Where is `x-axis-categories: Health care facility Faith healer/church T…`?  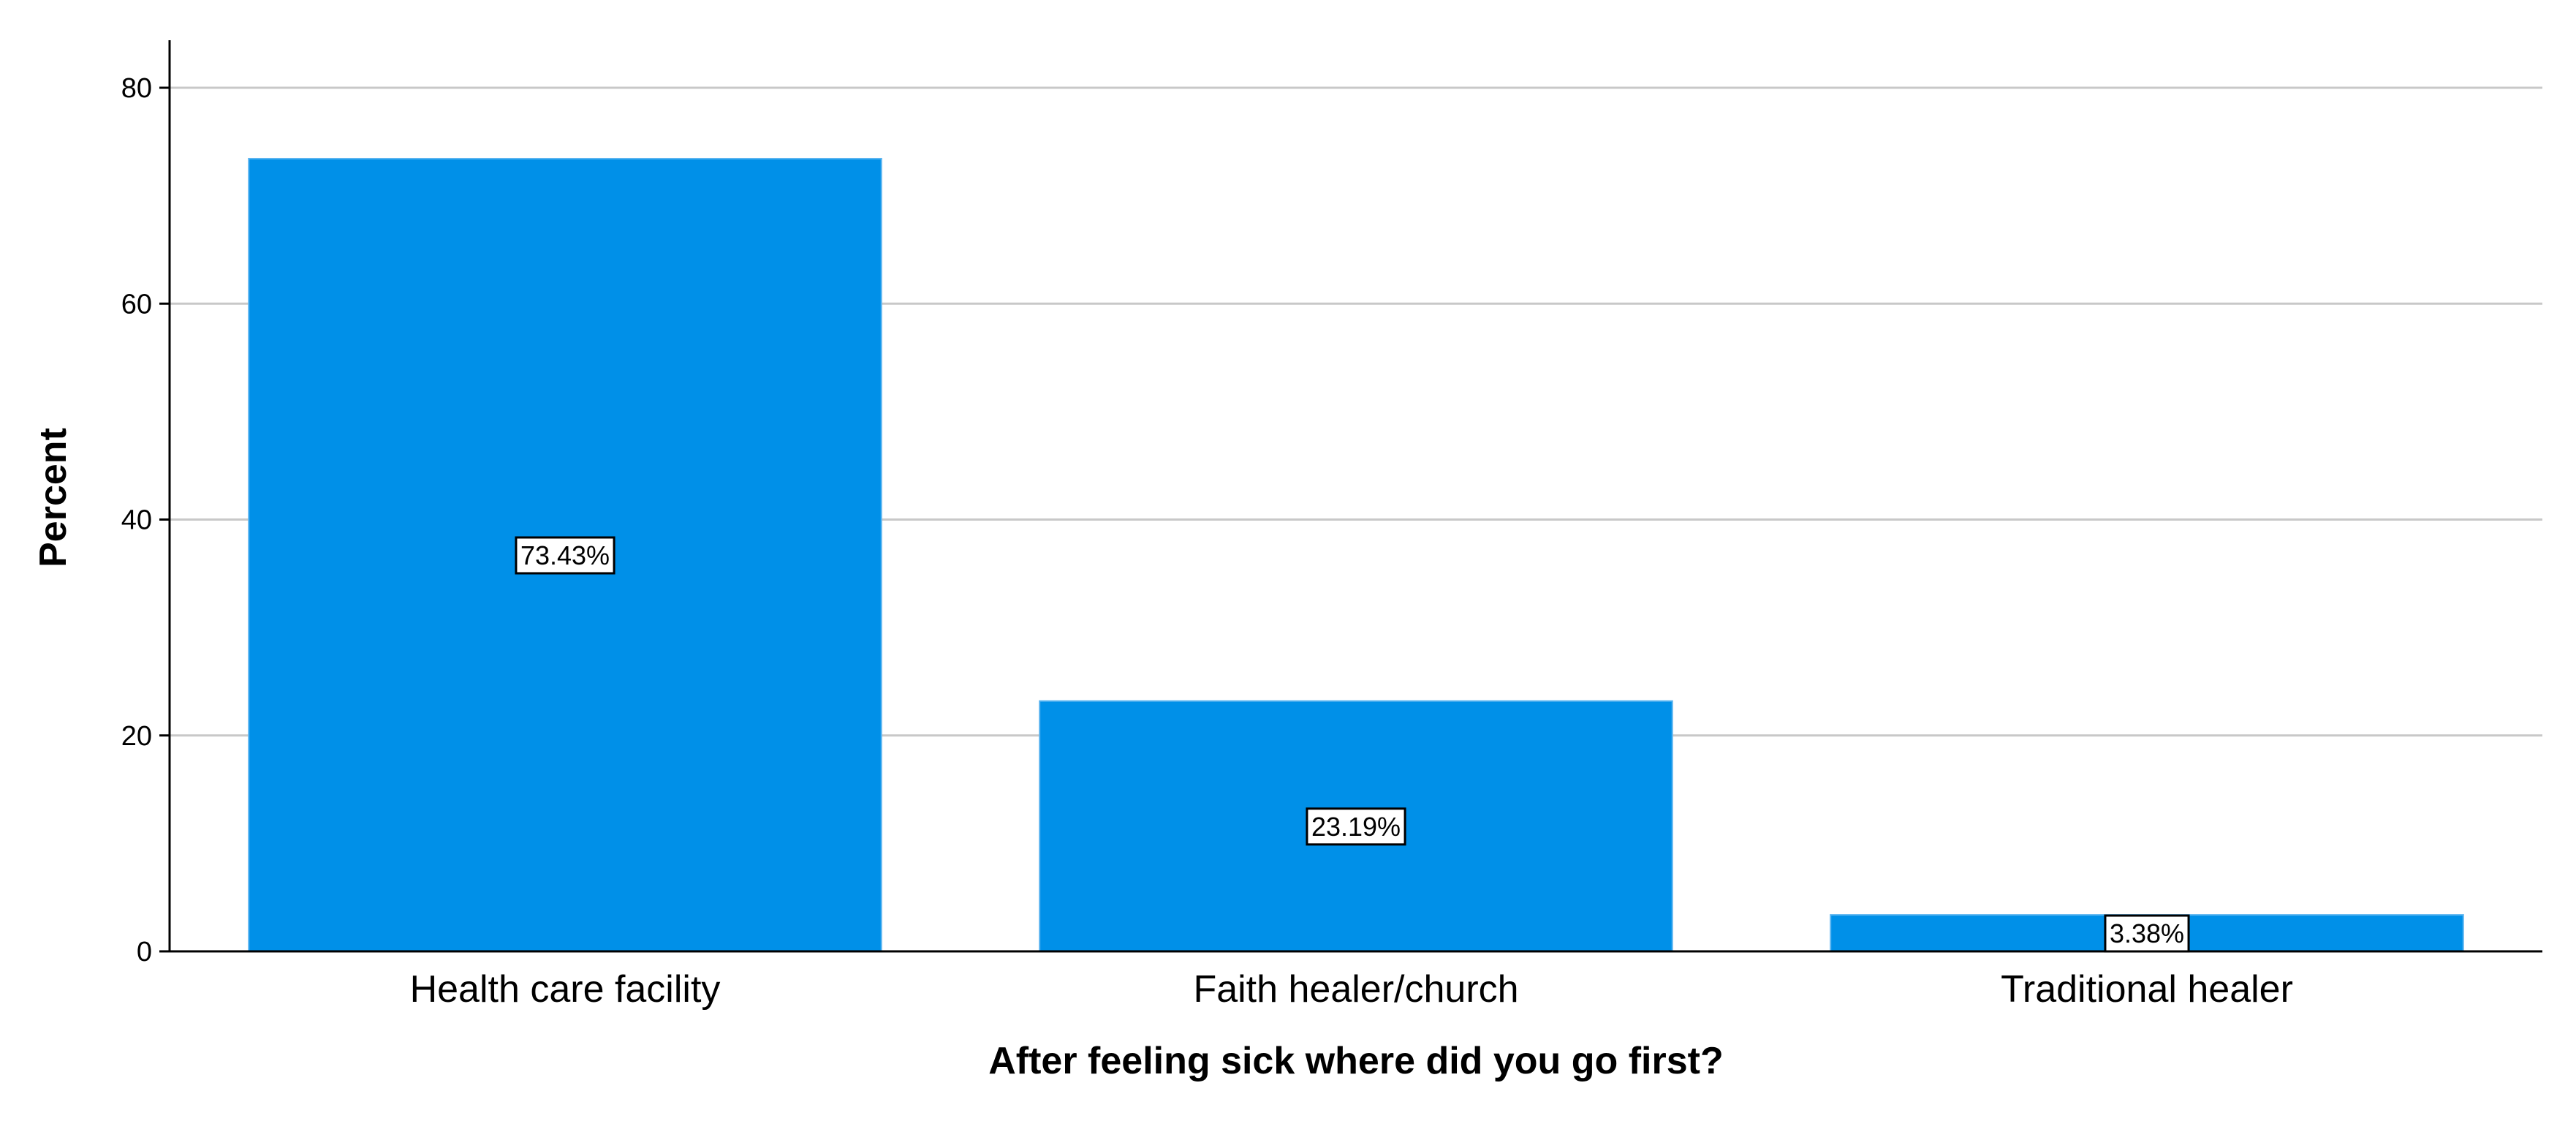 x-axis-categories: Health care facility Faith healer/church T… is located at coordinates (1351, 990).